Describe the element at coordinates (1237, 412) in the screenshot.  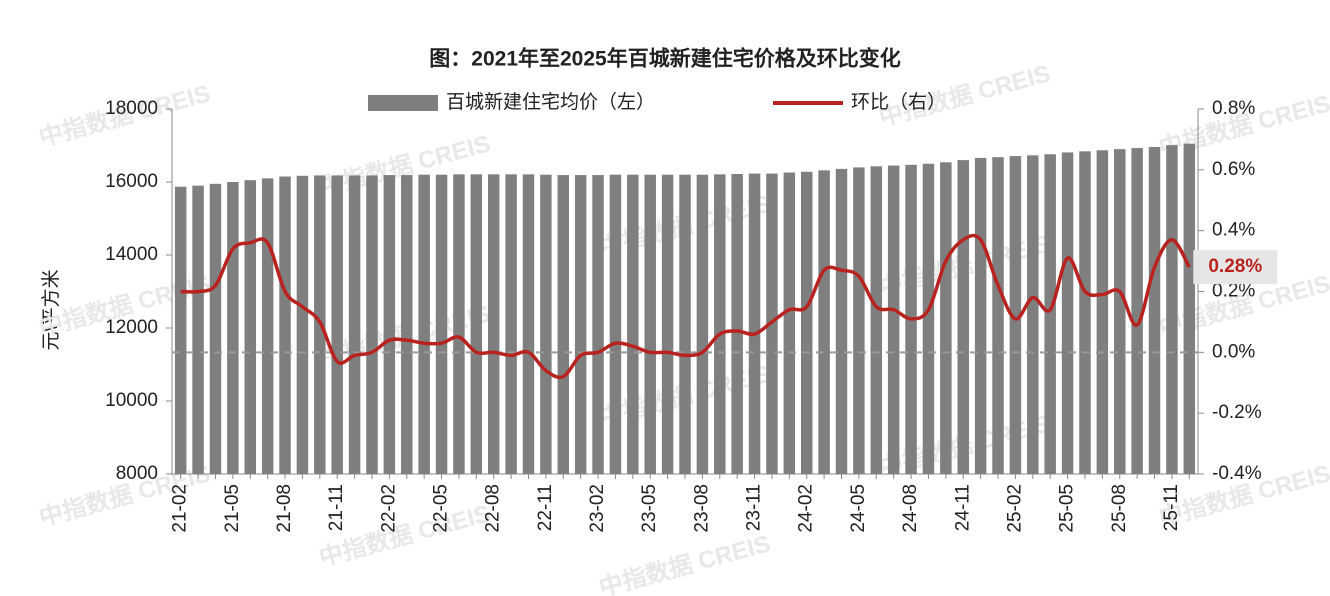
I see `y2-tick-label: -0.2%` at that location.